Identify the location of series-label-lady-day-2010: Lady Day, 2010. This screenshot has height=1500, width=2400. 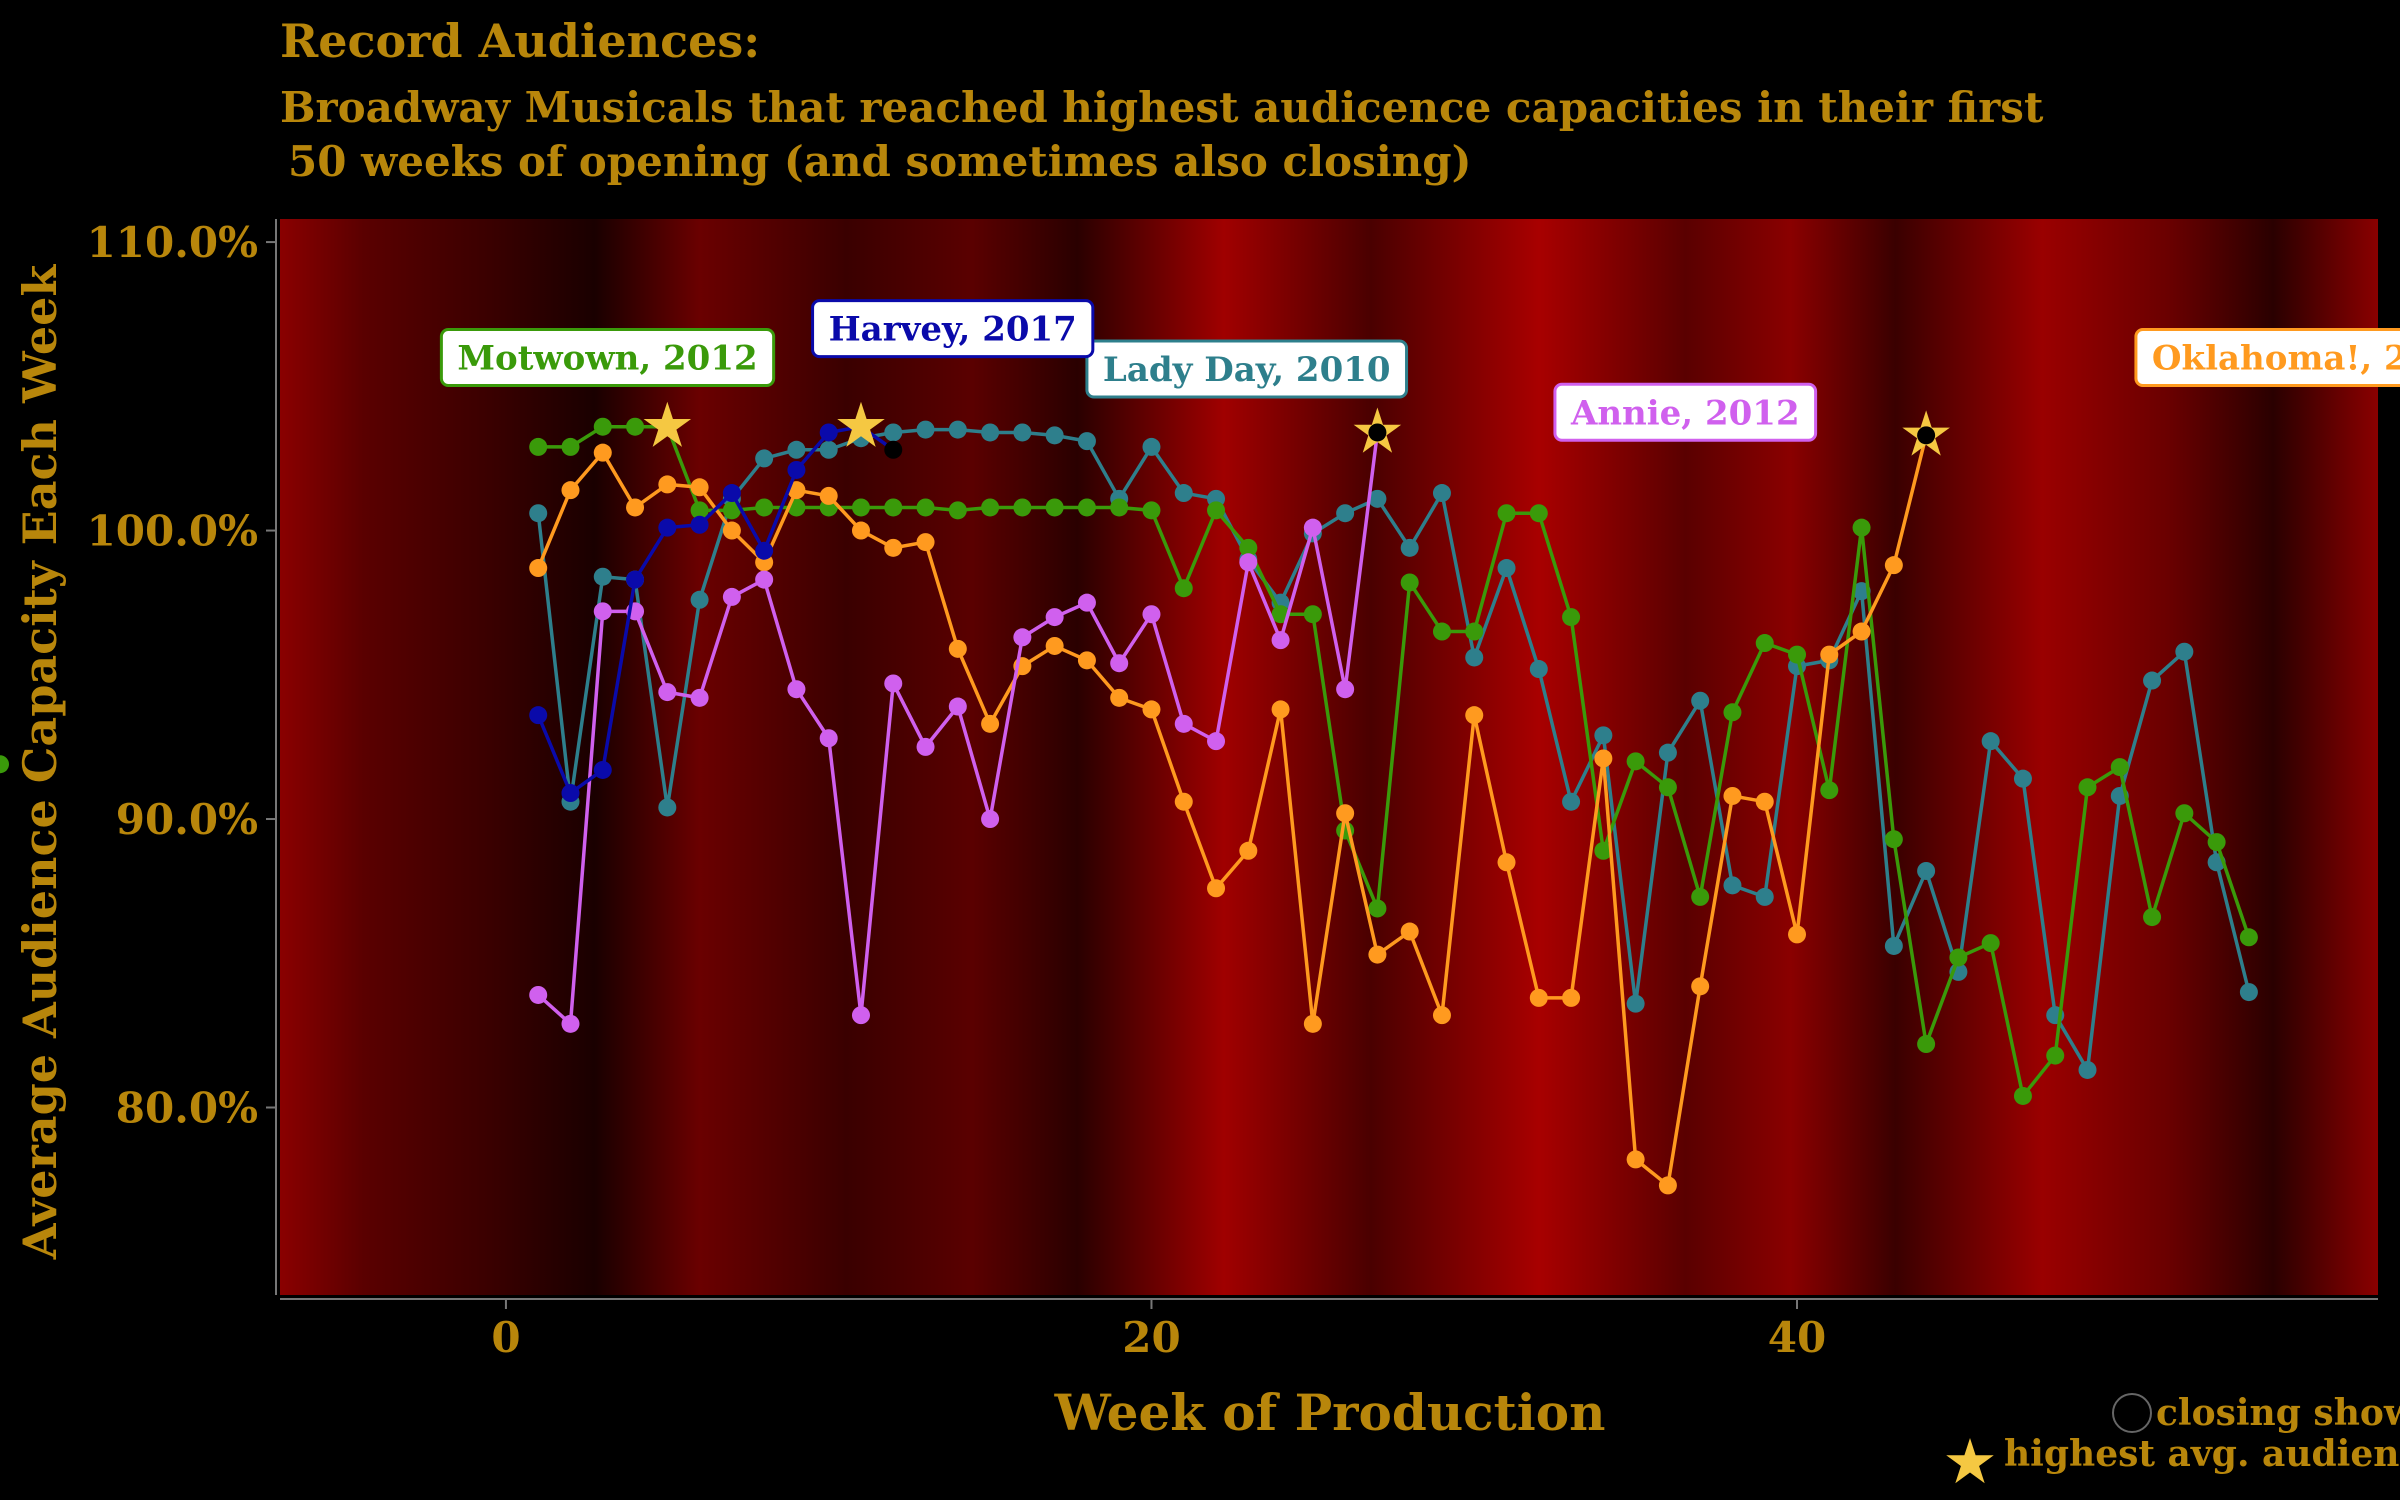
(1247, 369).